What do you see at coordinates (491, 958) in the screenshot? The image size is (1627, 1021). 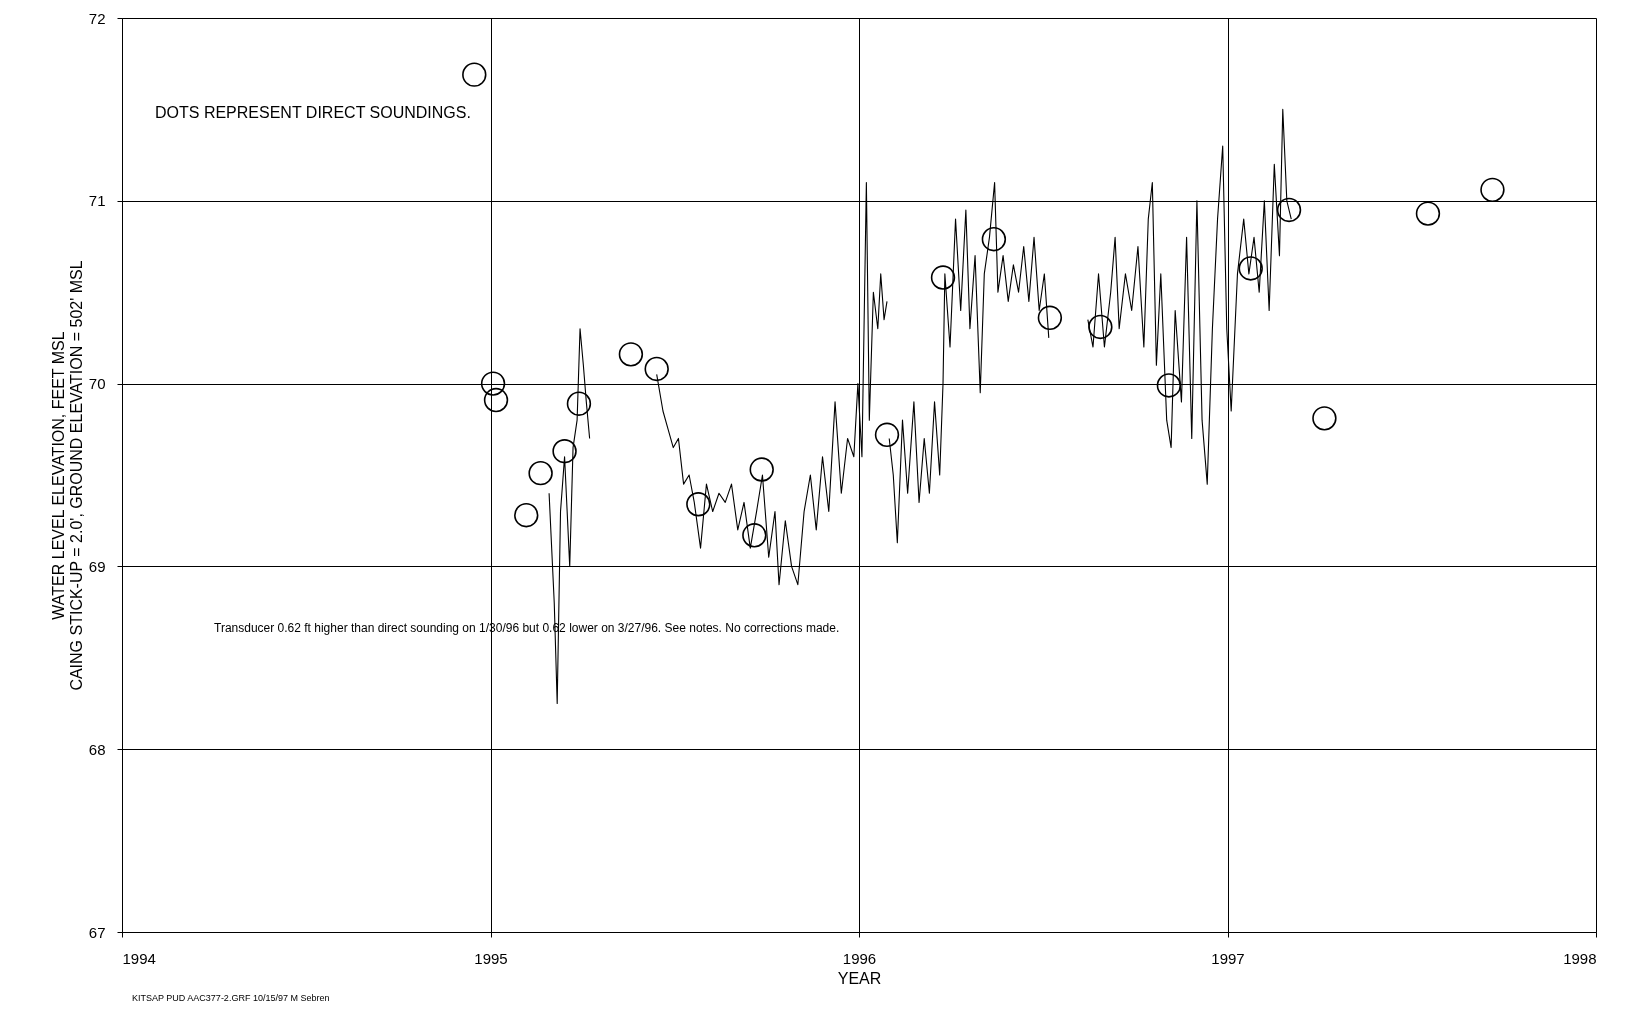 I see `x-tick-label: 1995` at bounding box center [491, 958].